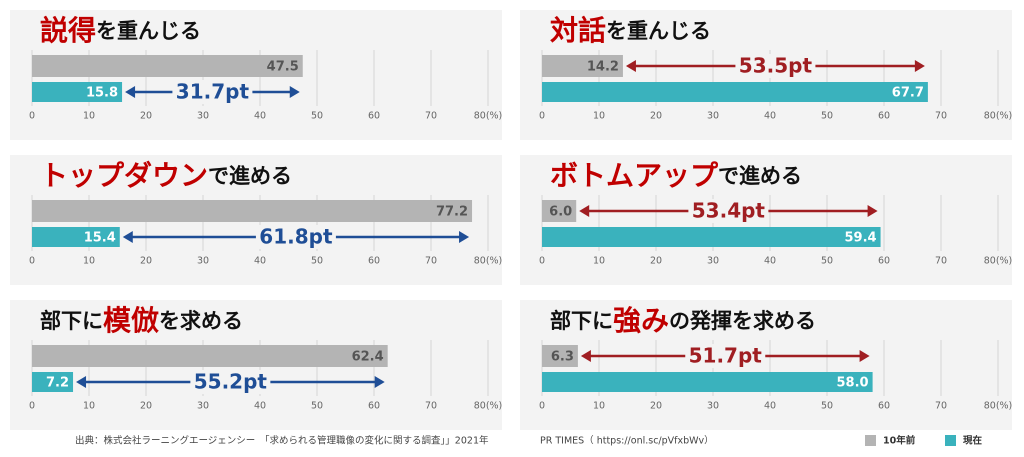 The width and height of the screenshot is (1024, 457). What do you see at coordinates (908, 93) in the screenshot?
I see `value-label: 67.7` at bounding box center [908, 93].